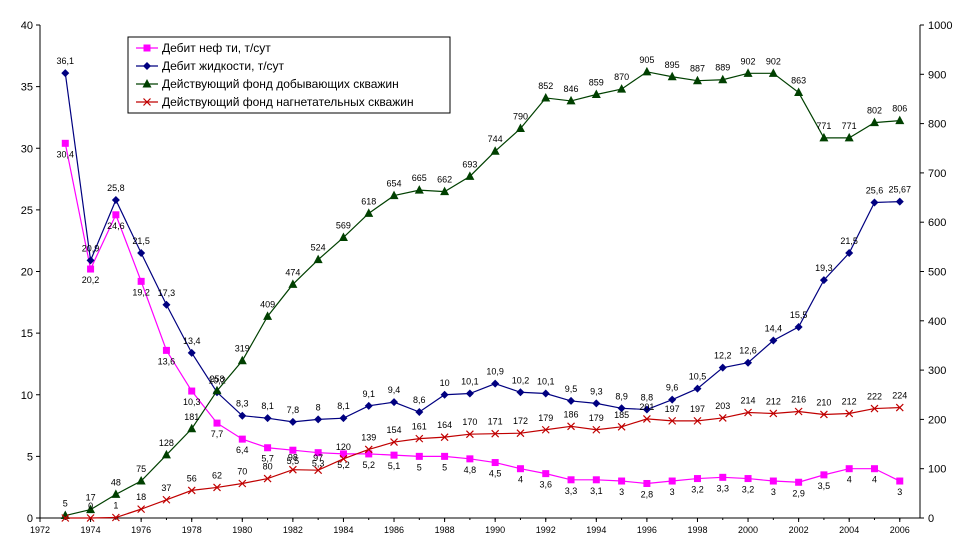  Describe the element at coordinates (368, 201) in the screenshot. I see `data-label: 618` at that location.